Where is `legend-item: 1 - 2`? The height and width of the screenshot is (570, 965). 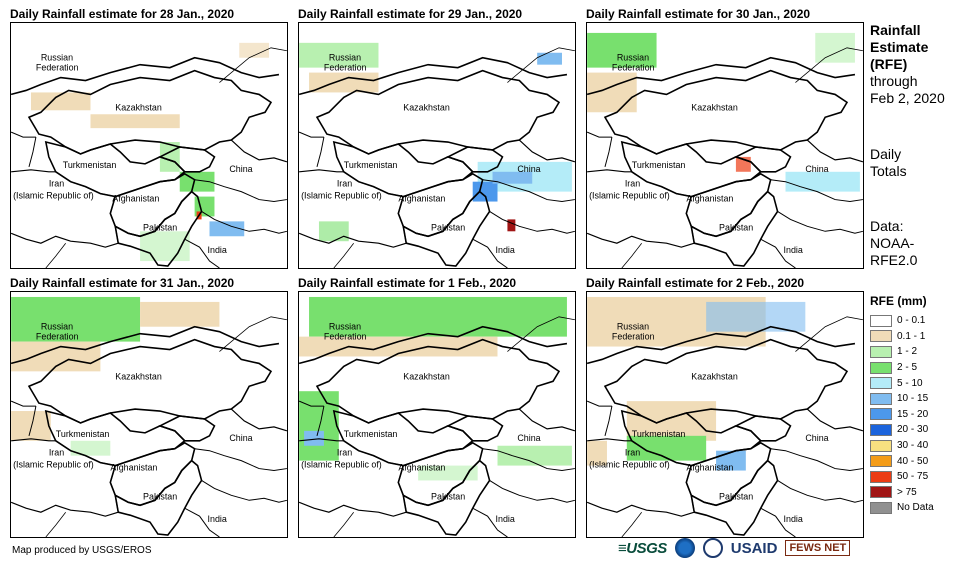 legend-item: 1 - 2 is located at coordinates (902, 352).